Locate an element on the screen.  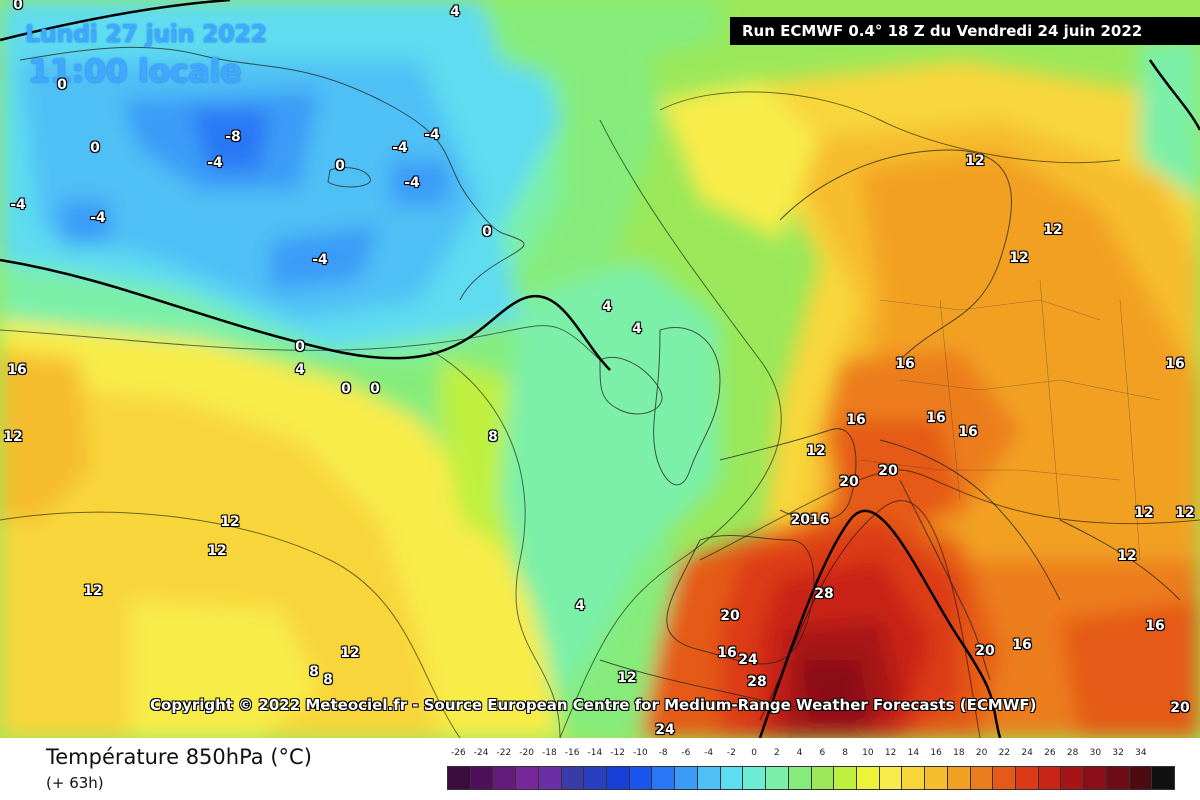
scale-bar is located at coordinates (811, 778).